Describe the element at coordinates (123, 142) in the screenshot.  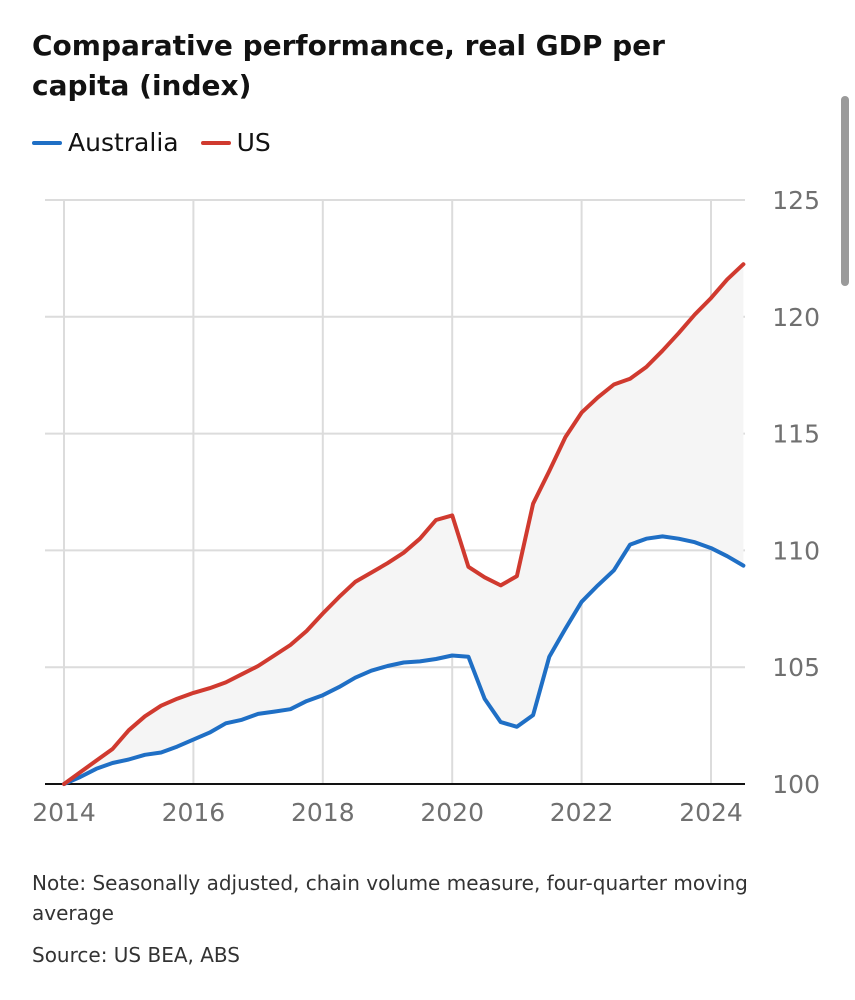
I see `legend-label-australia: Australia` at that location.